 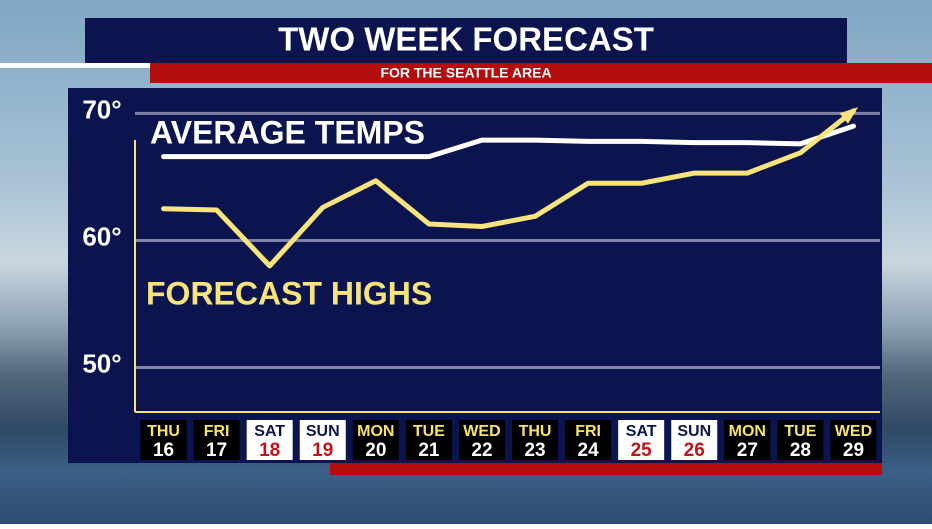 What do you see at coordinates (289, 293) in the screenshot?
I see `legend-label: FORECAST HIGHS` at bounding box center [289, 293].